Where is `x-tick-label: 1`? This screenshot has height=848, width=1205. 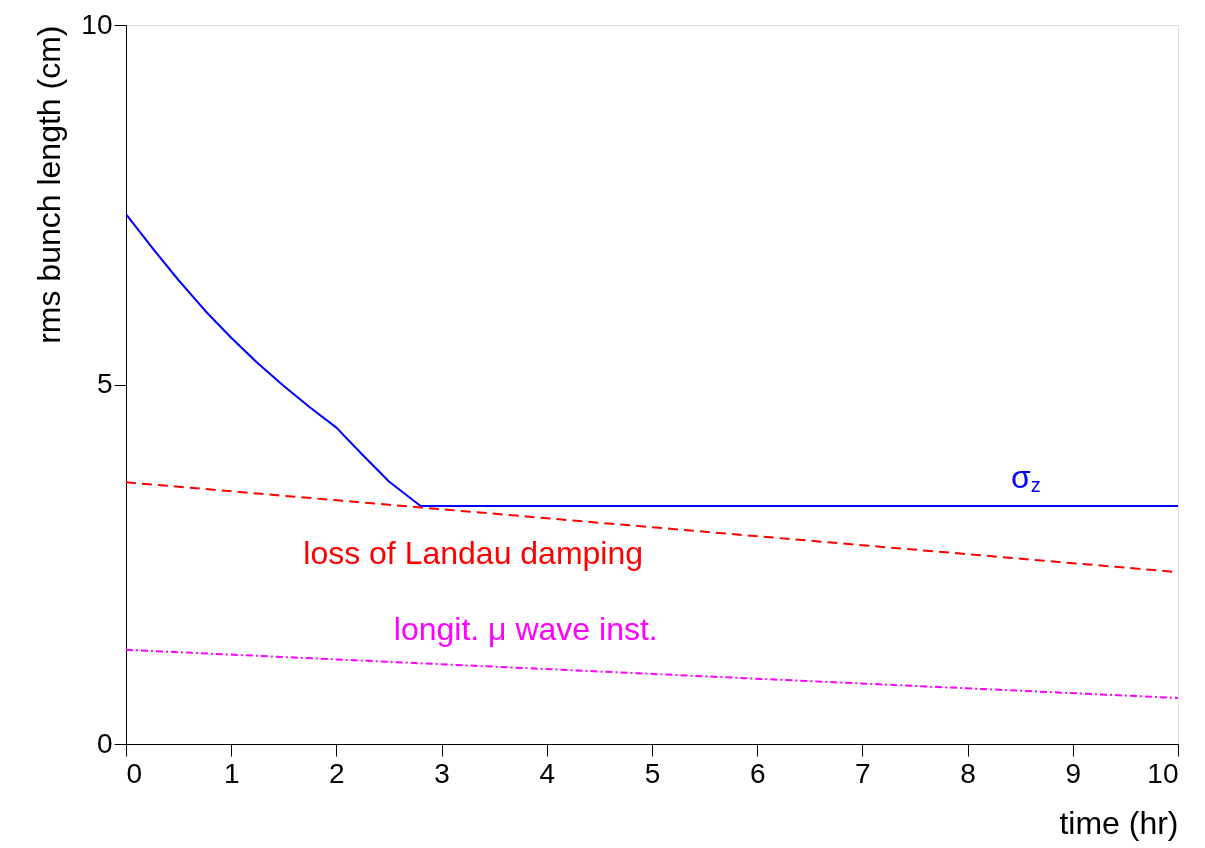
x-tick-label: 1 is located at coordinates (231, 773).